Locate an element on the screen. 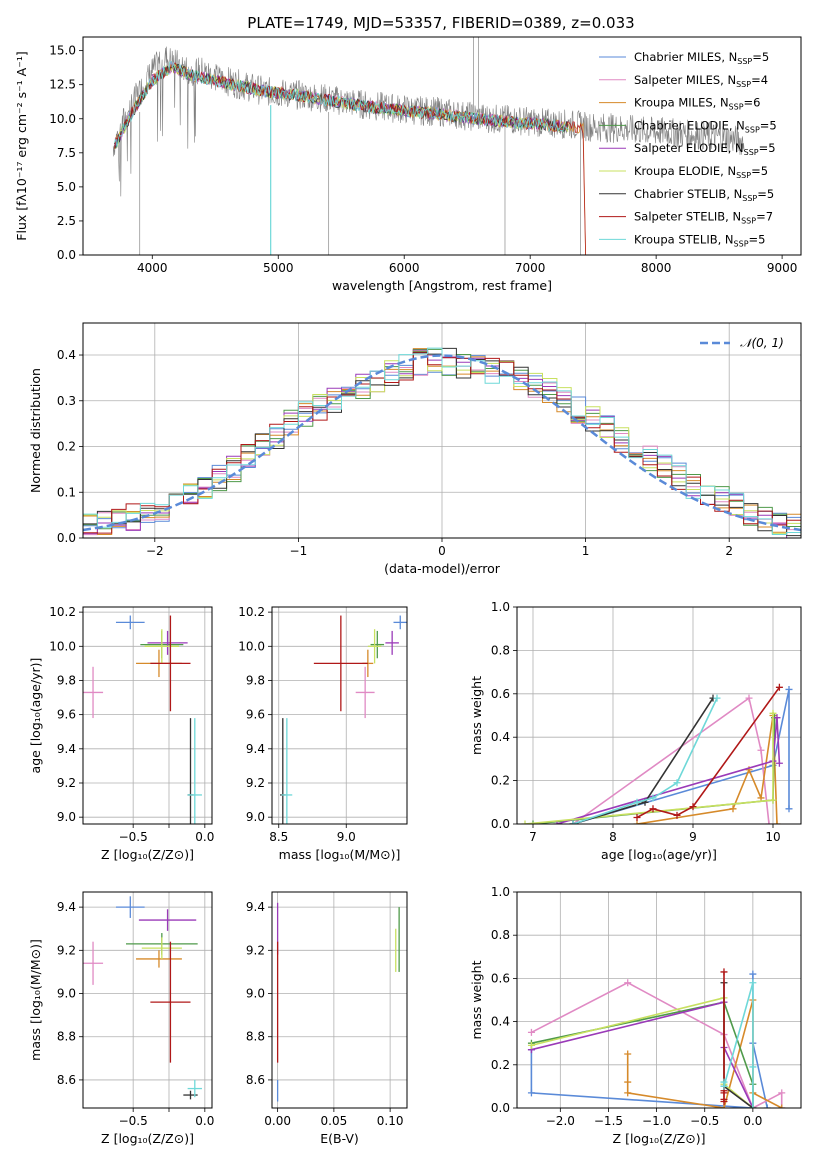 This screenshot has width=819, height=1170. legend-label: Kroupa MILES, NSSP=6 is located at coordinates (697, 104).